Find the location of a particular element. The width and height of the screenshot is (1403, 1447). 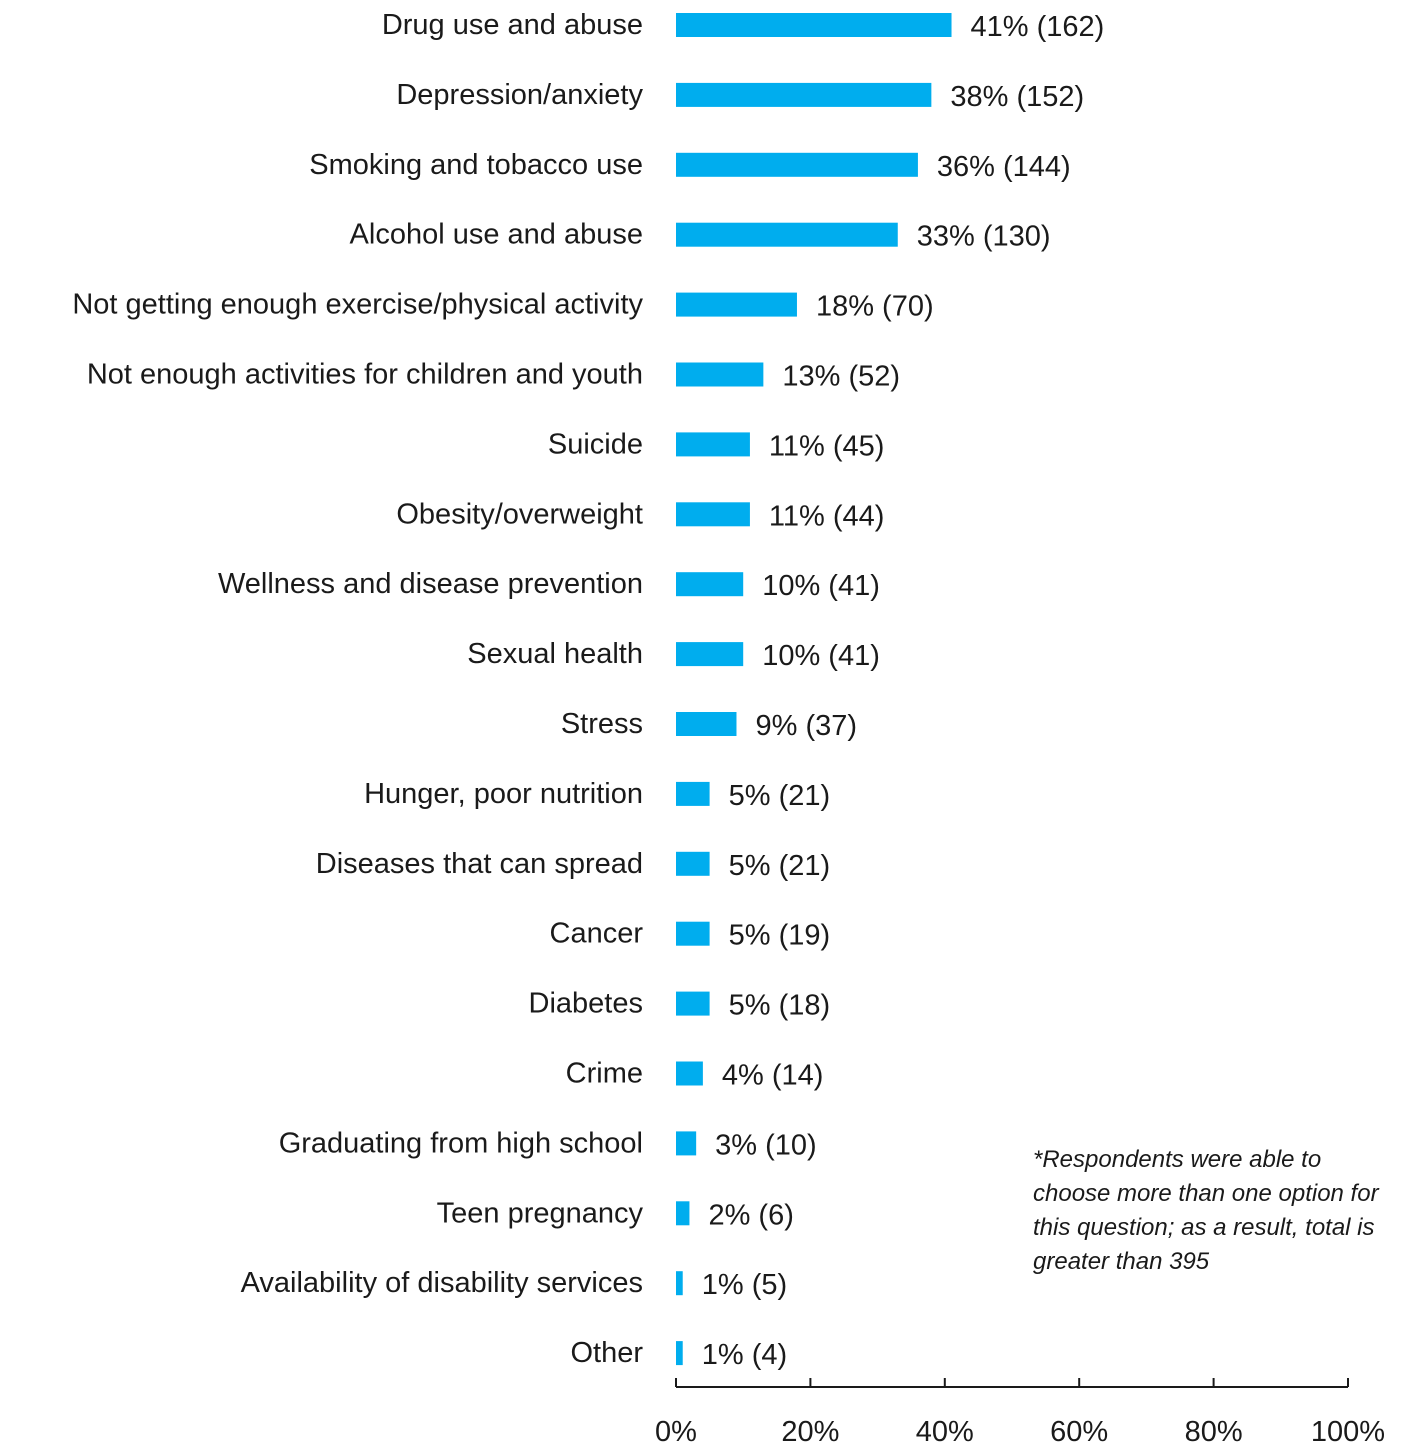

category-label: Alcohol use and abuse is located at coordinates (496, 235).